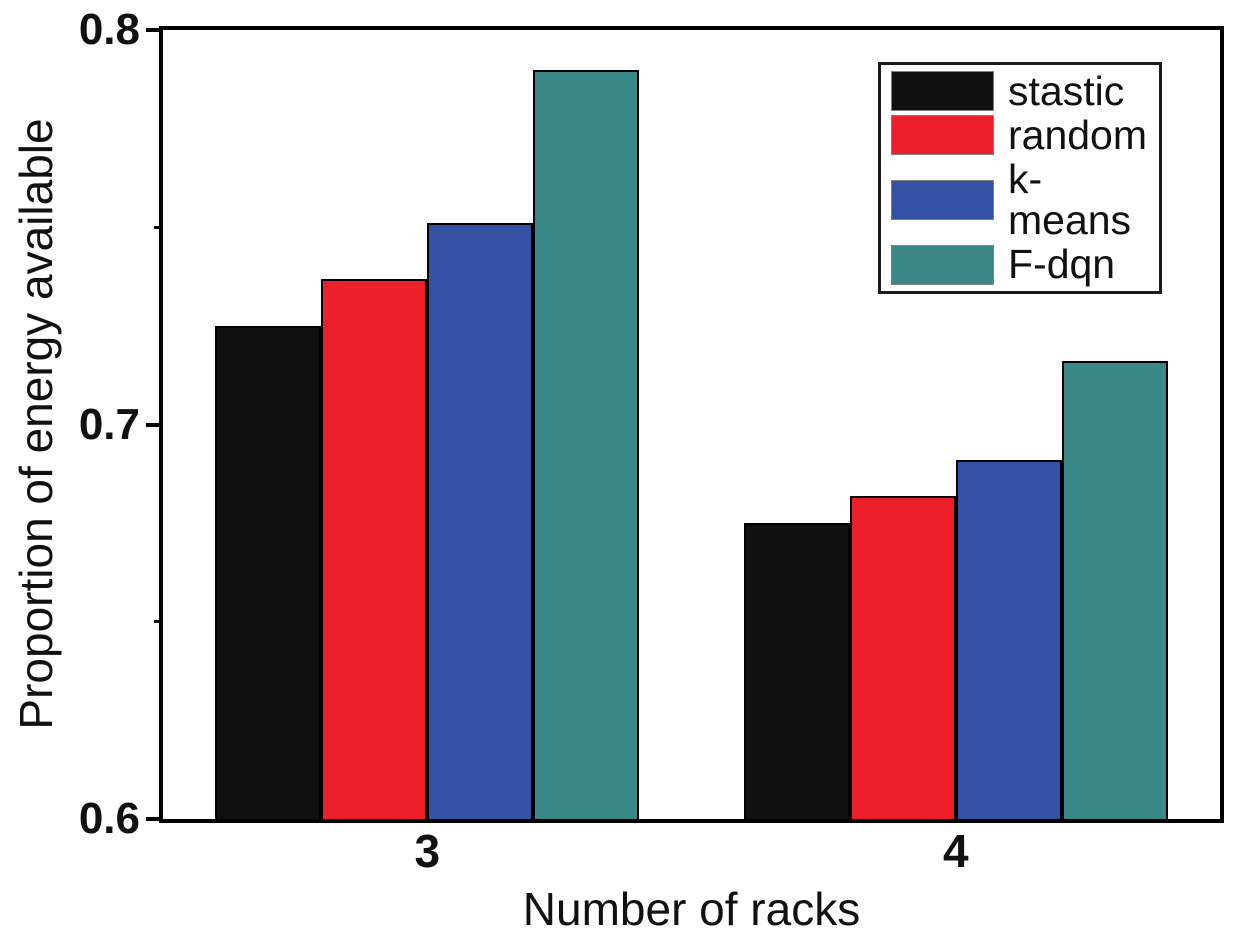 This screenshot has width=1234, height=946. I want to click on legend-swatch-stastic, so click(942, 91).